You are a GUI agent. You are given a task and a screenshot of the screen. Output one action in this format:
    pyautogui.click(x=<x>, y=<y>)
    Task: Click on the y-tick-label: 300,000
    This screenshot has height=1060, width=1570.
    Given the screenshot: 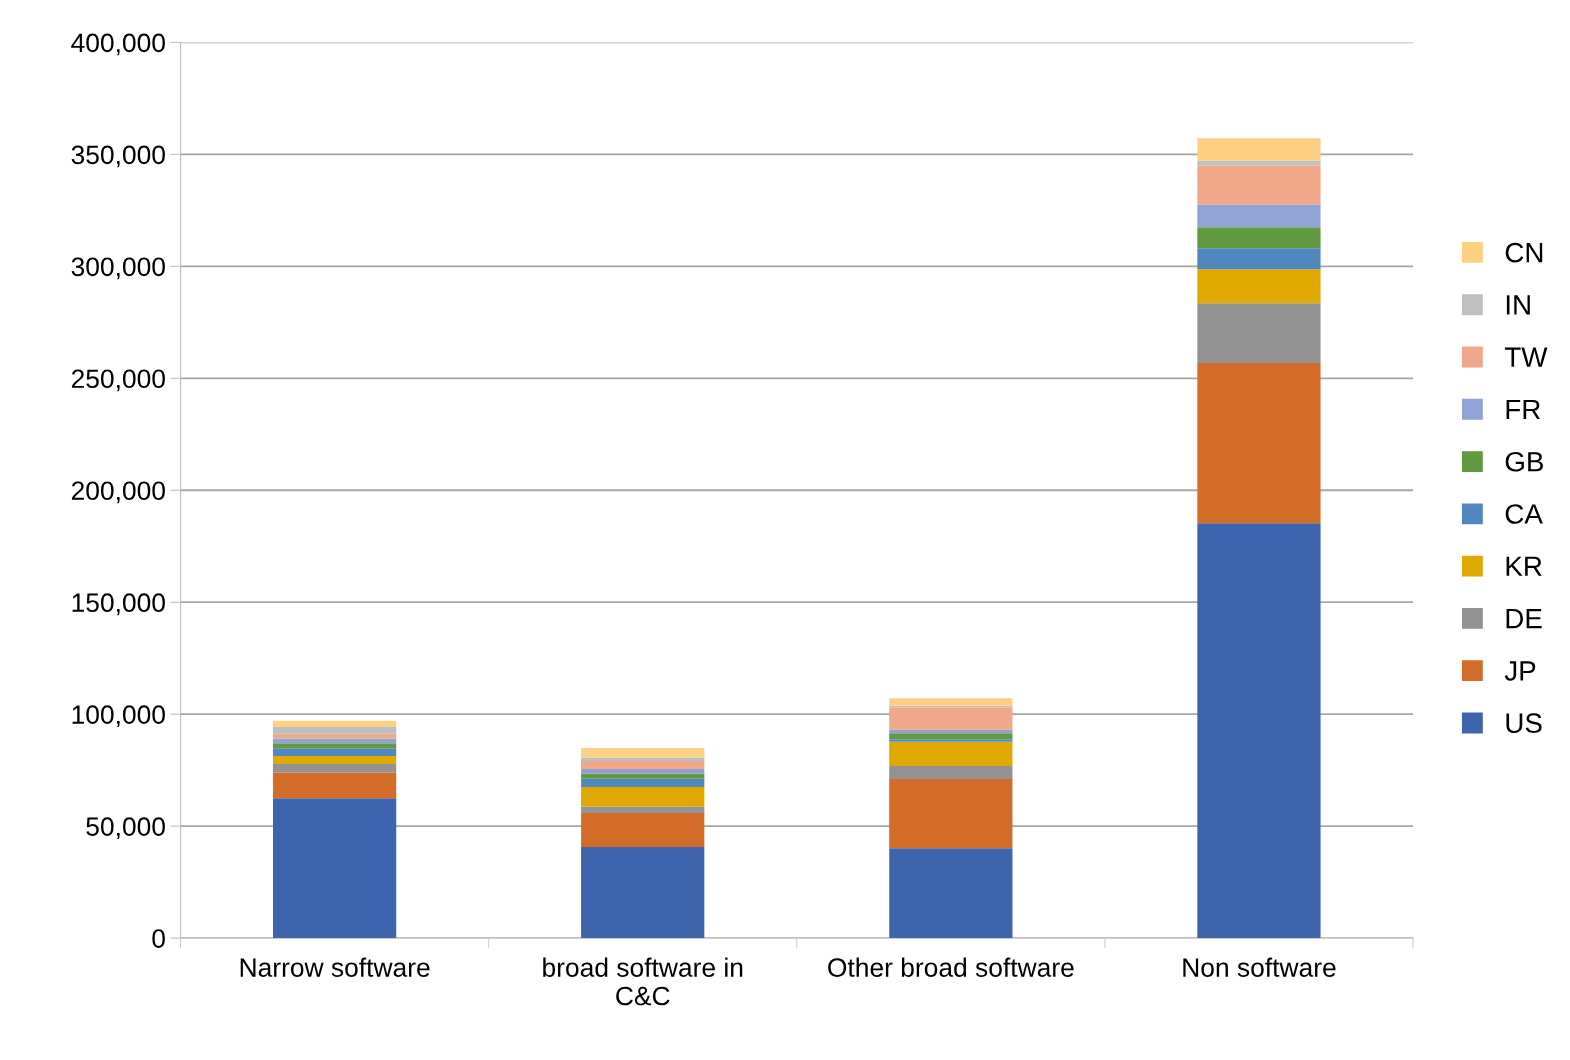 What is the action you would take?
    pyautogui.click(x=118, y=268)
    